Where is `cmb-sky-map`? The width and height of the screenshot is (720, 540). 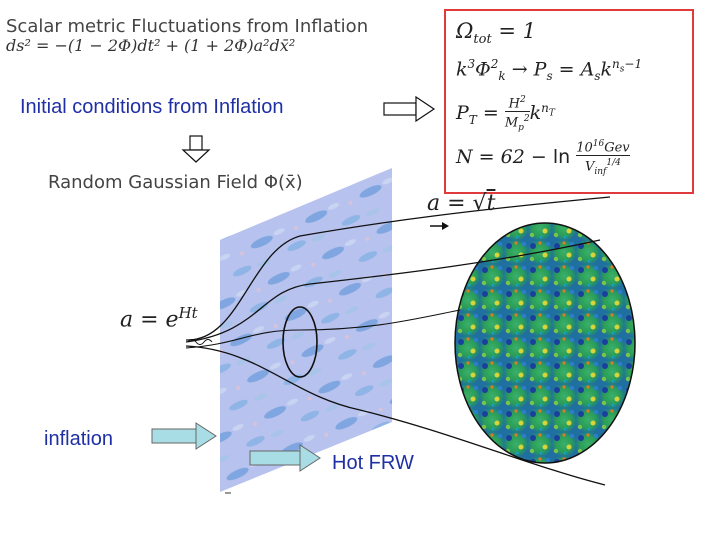 cmb-sky-map is located at coordinates (545, 343).